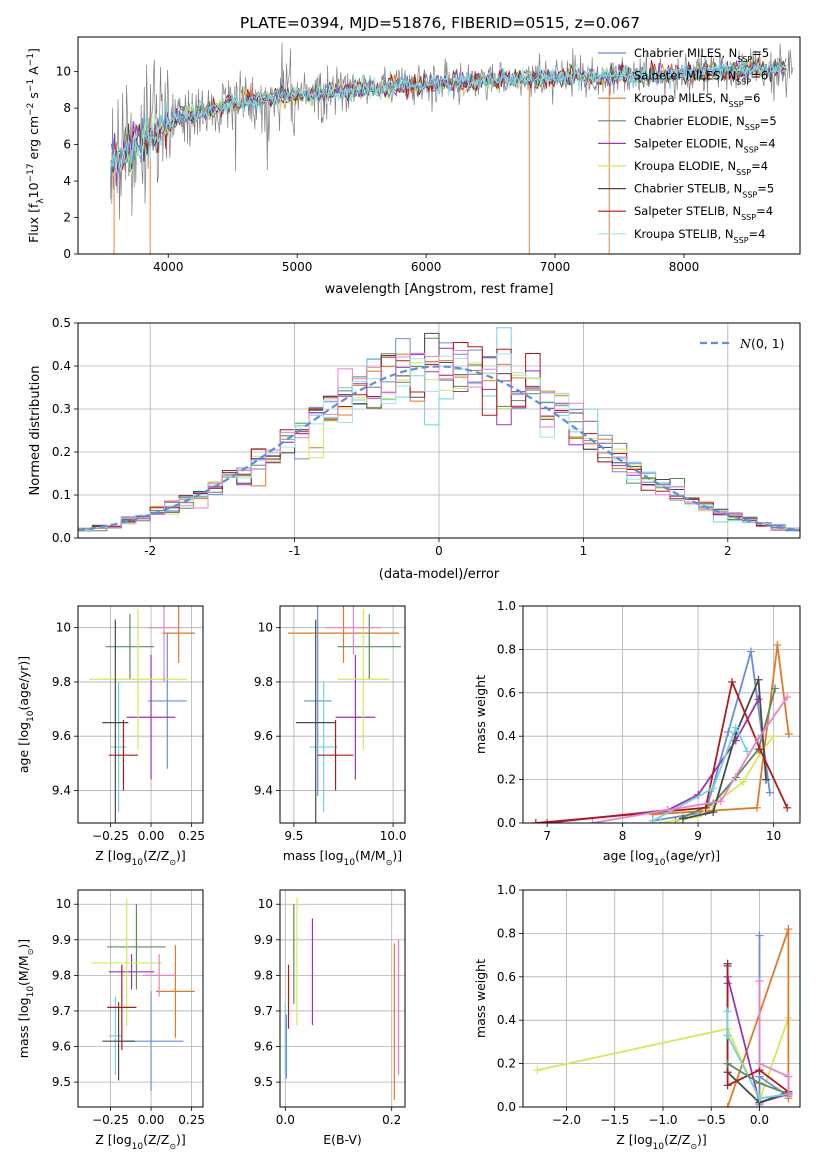 Image resolution: width=819 pixels, height=1170 pixels. Describe the element at coordinates (681, 98) in the screenshot. I see `legend-label-main: Kroupa MILES, N` at that location.